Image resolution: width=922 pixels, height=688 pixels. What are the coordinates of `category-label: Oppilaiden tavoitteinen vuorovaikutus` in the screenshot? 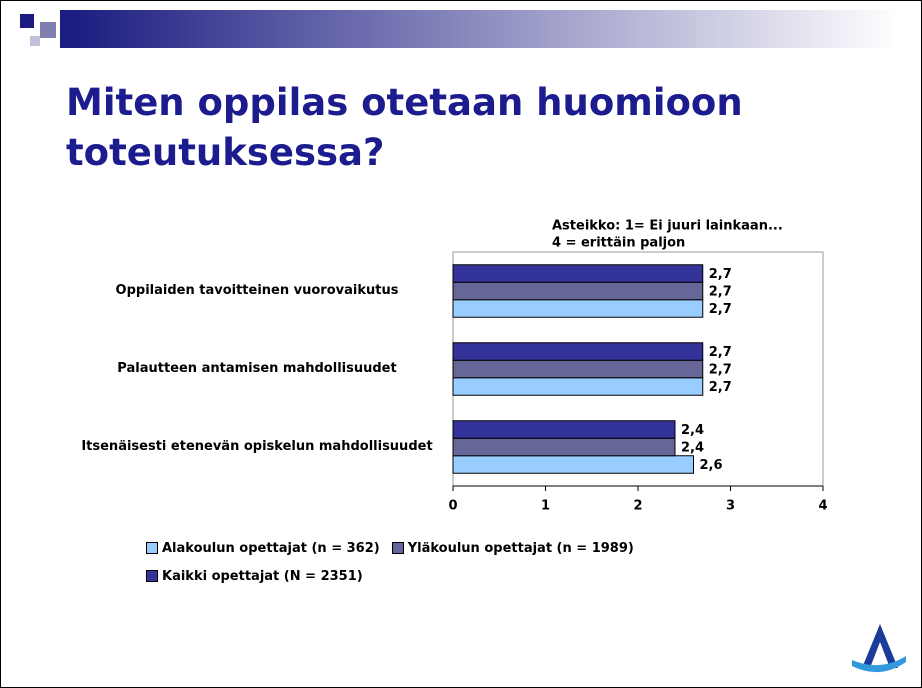 It's located at (257, 290).